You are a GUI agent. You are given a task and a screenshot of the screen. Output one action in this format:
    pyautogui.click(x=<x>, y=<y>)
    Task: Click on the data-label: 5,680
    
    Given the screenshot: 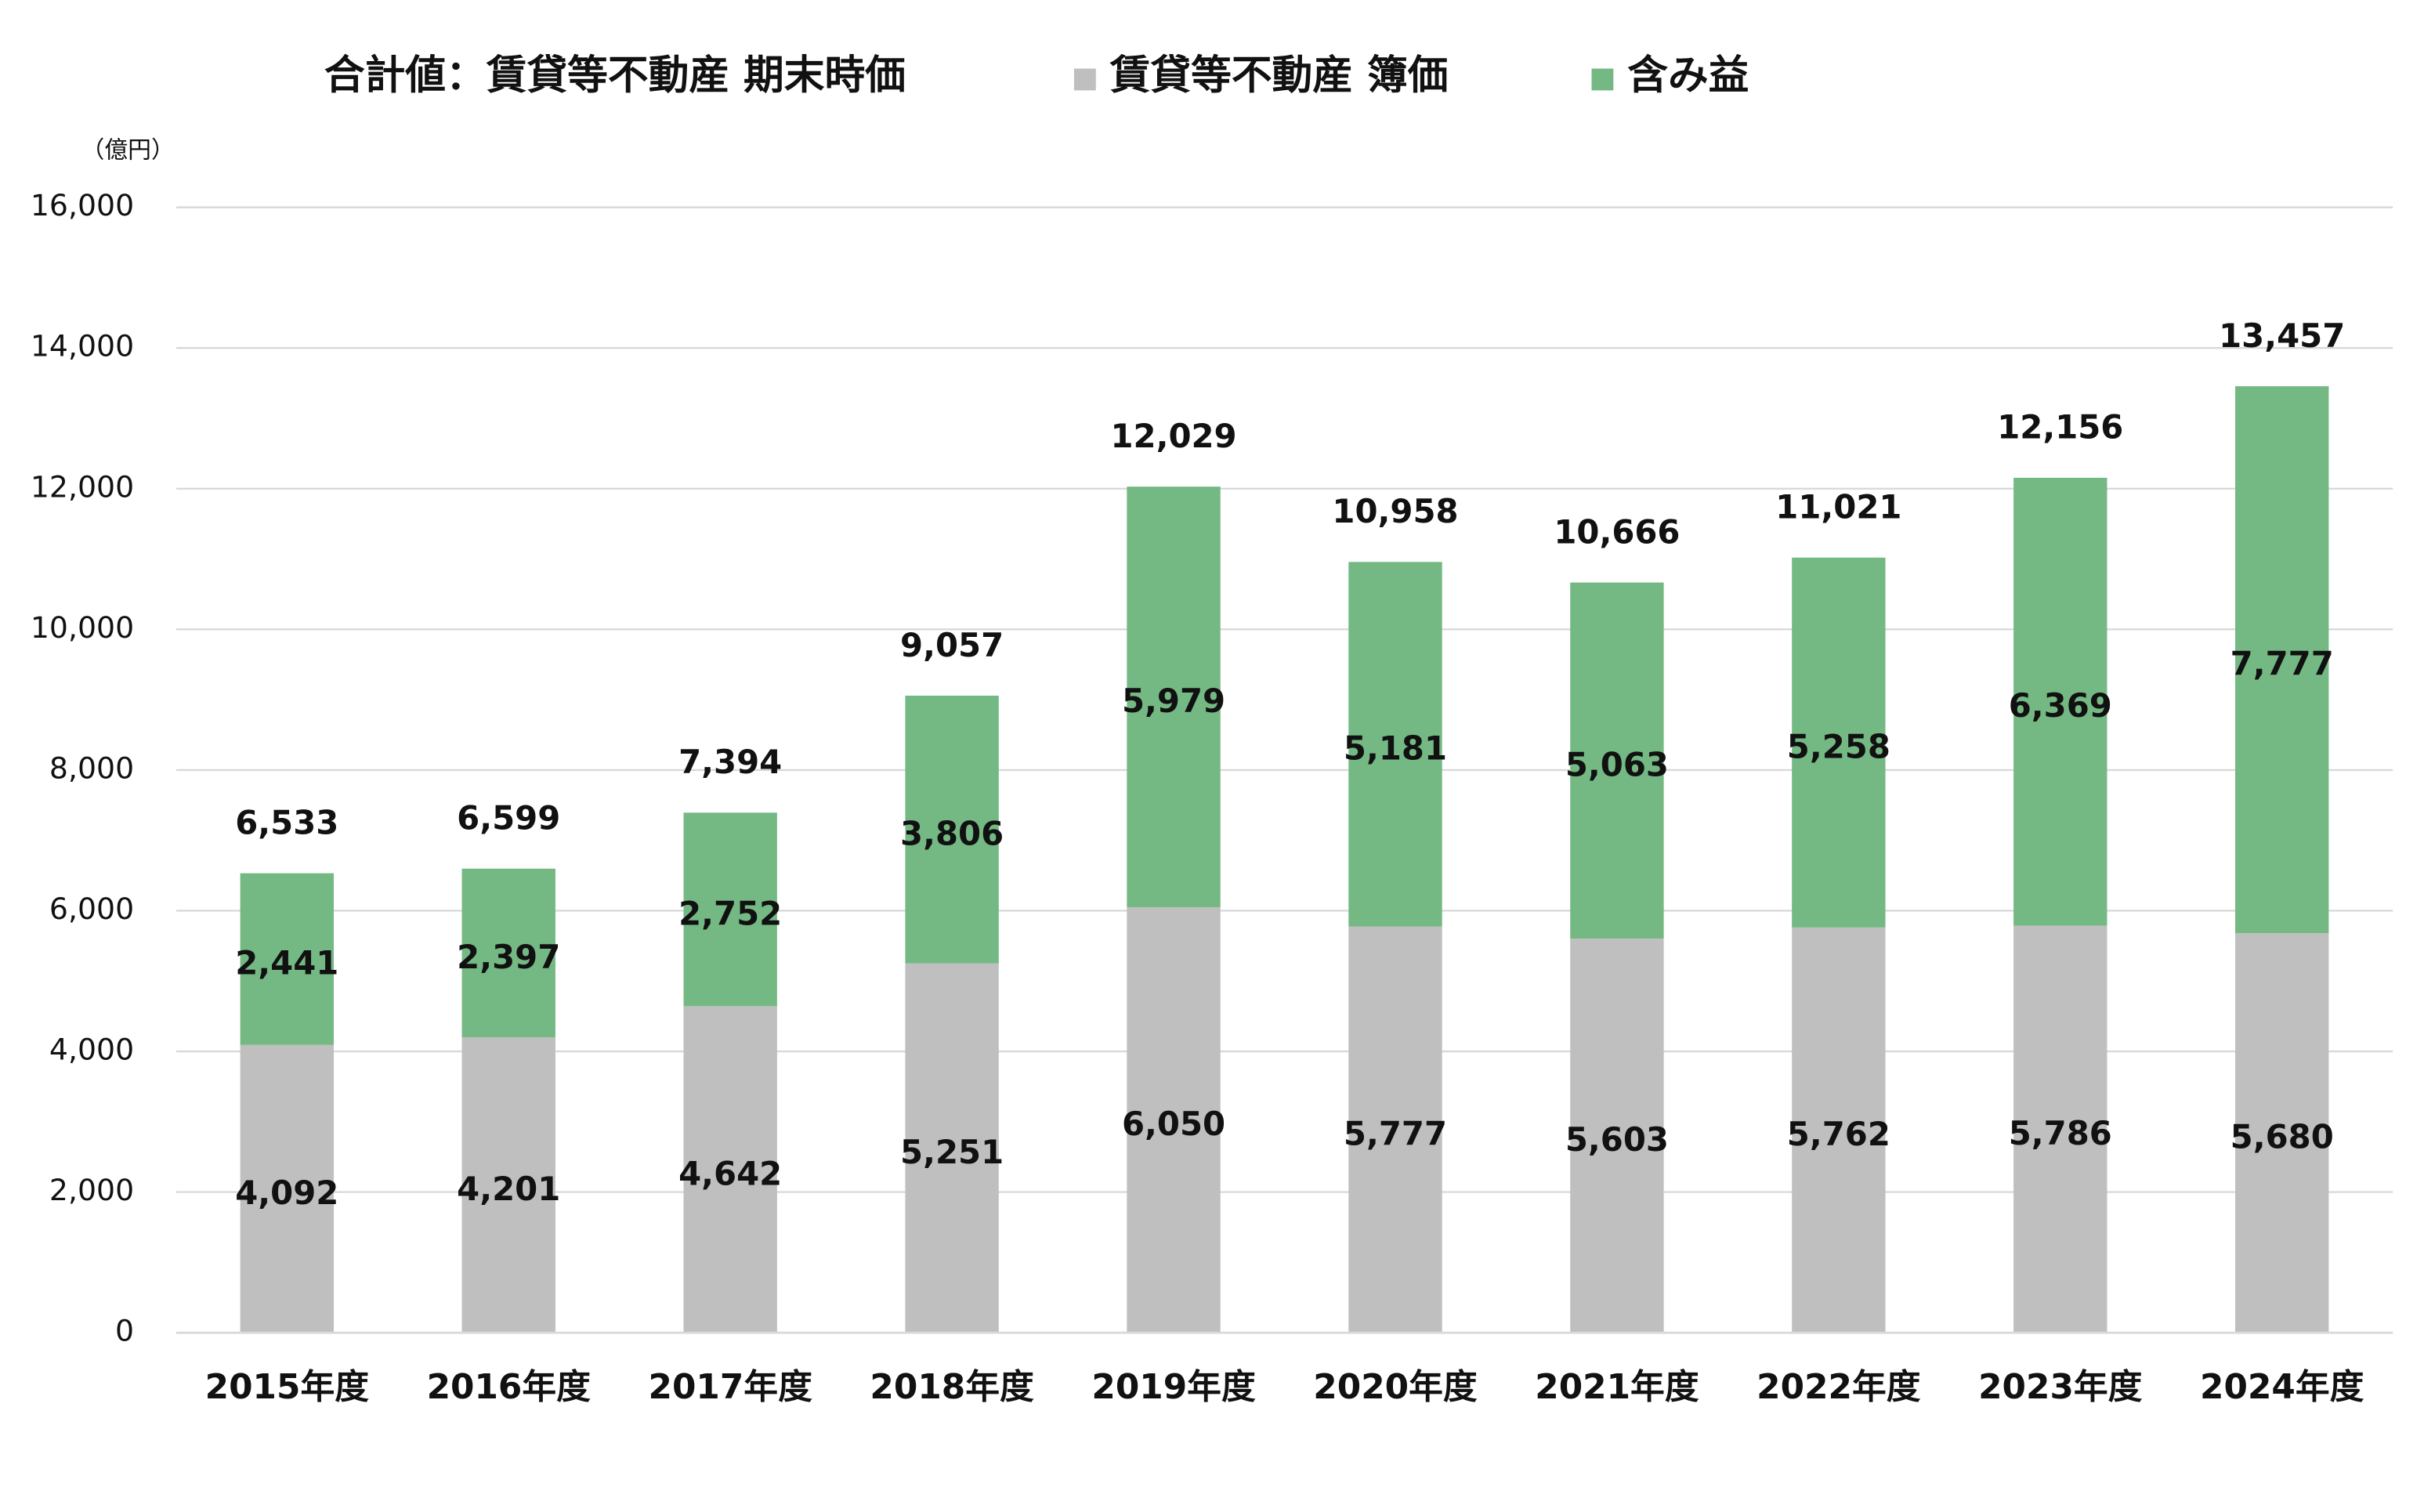 What is the action you would take?
    pyautogui.click(x=2282, y=1137)
    